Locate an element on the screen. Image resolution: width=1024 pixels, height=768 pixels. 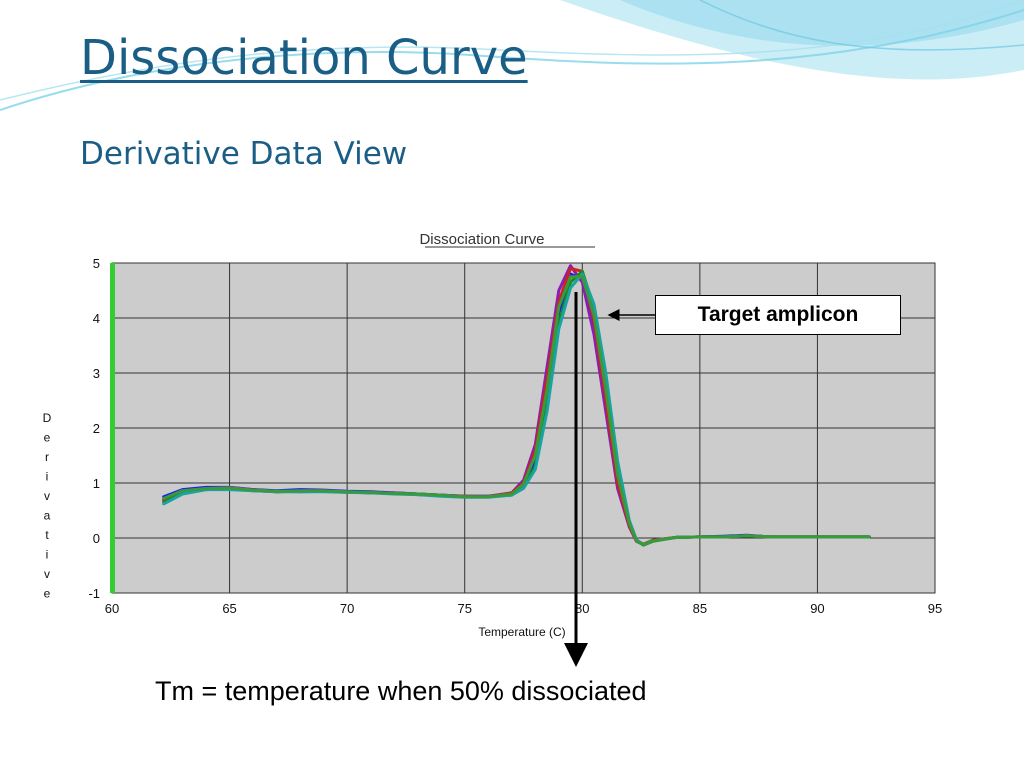
x-tick-label: 65 is located at coordinates (229, 608).